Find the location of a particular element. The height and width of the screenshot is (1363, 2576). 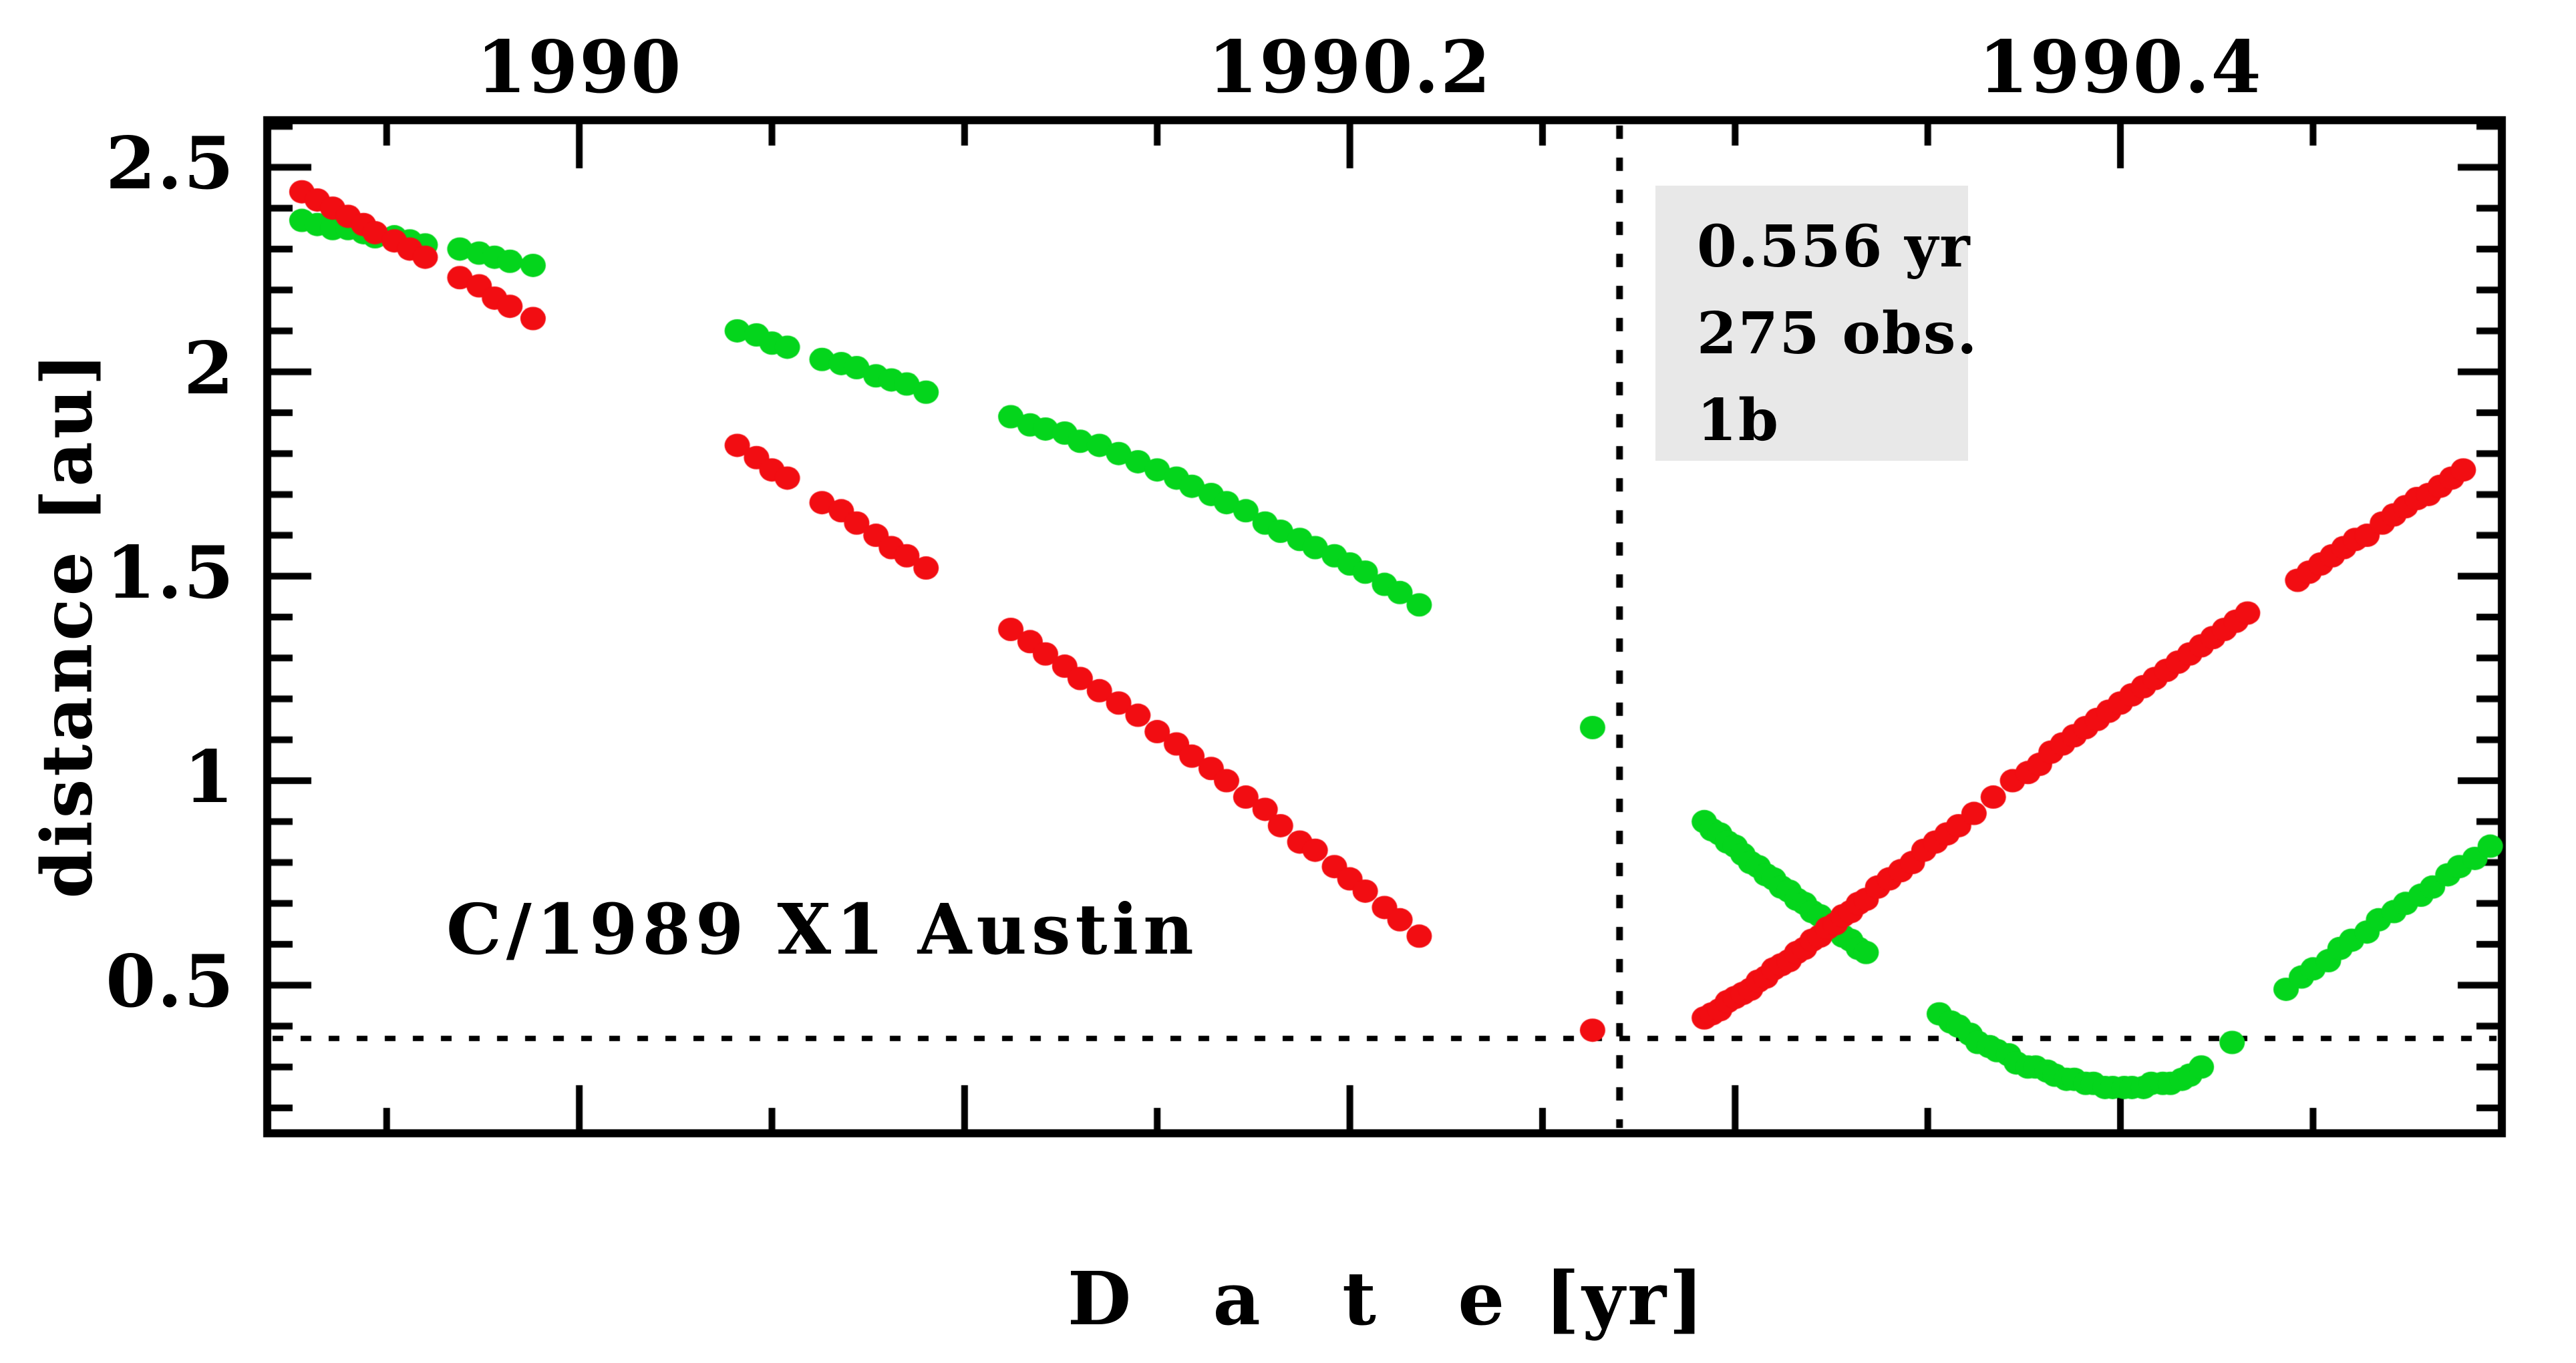

y-tick-label-1.5: 1.5 is located at coordinates (170, 572).